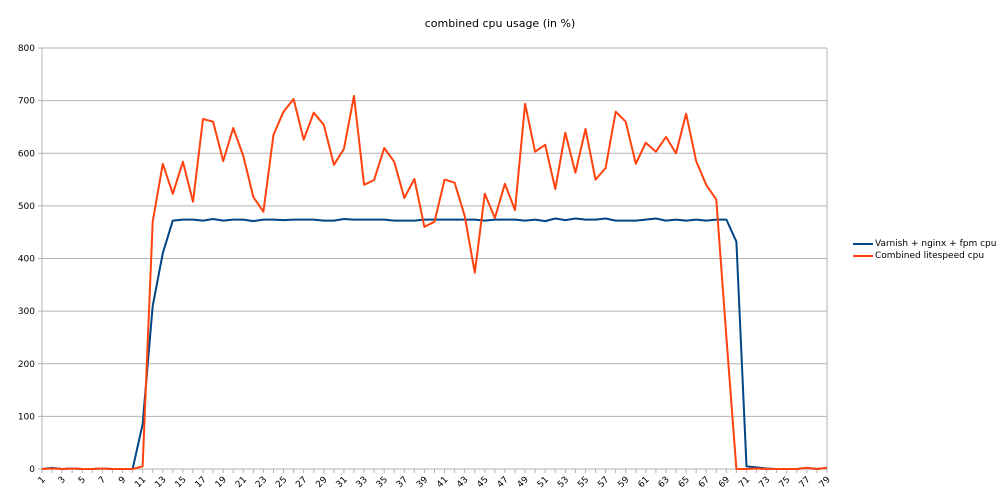  Describe the element at coordinates (402, 482) in the screenshot. I see `x-tick-label: 37` at that location.